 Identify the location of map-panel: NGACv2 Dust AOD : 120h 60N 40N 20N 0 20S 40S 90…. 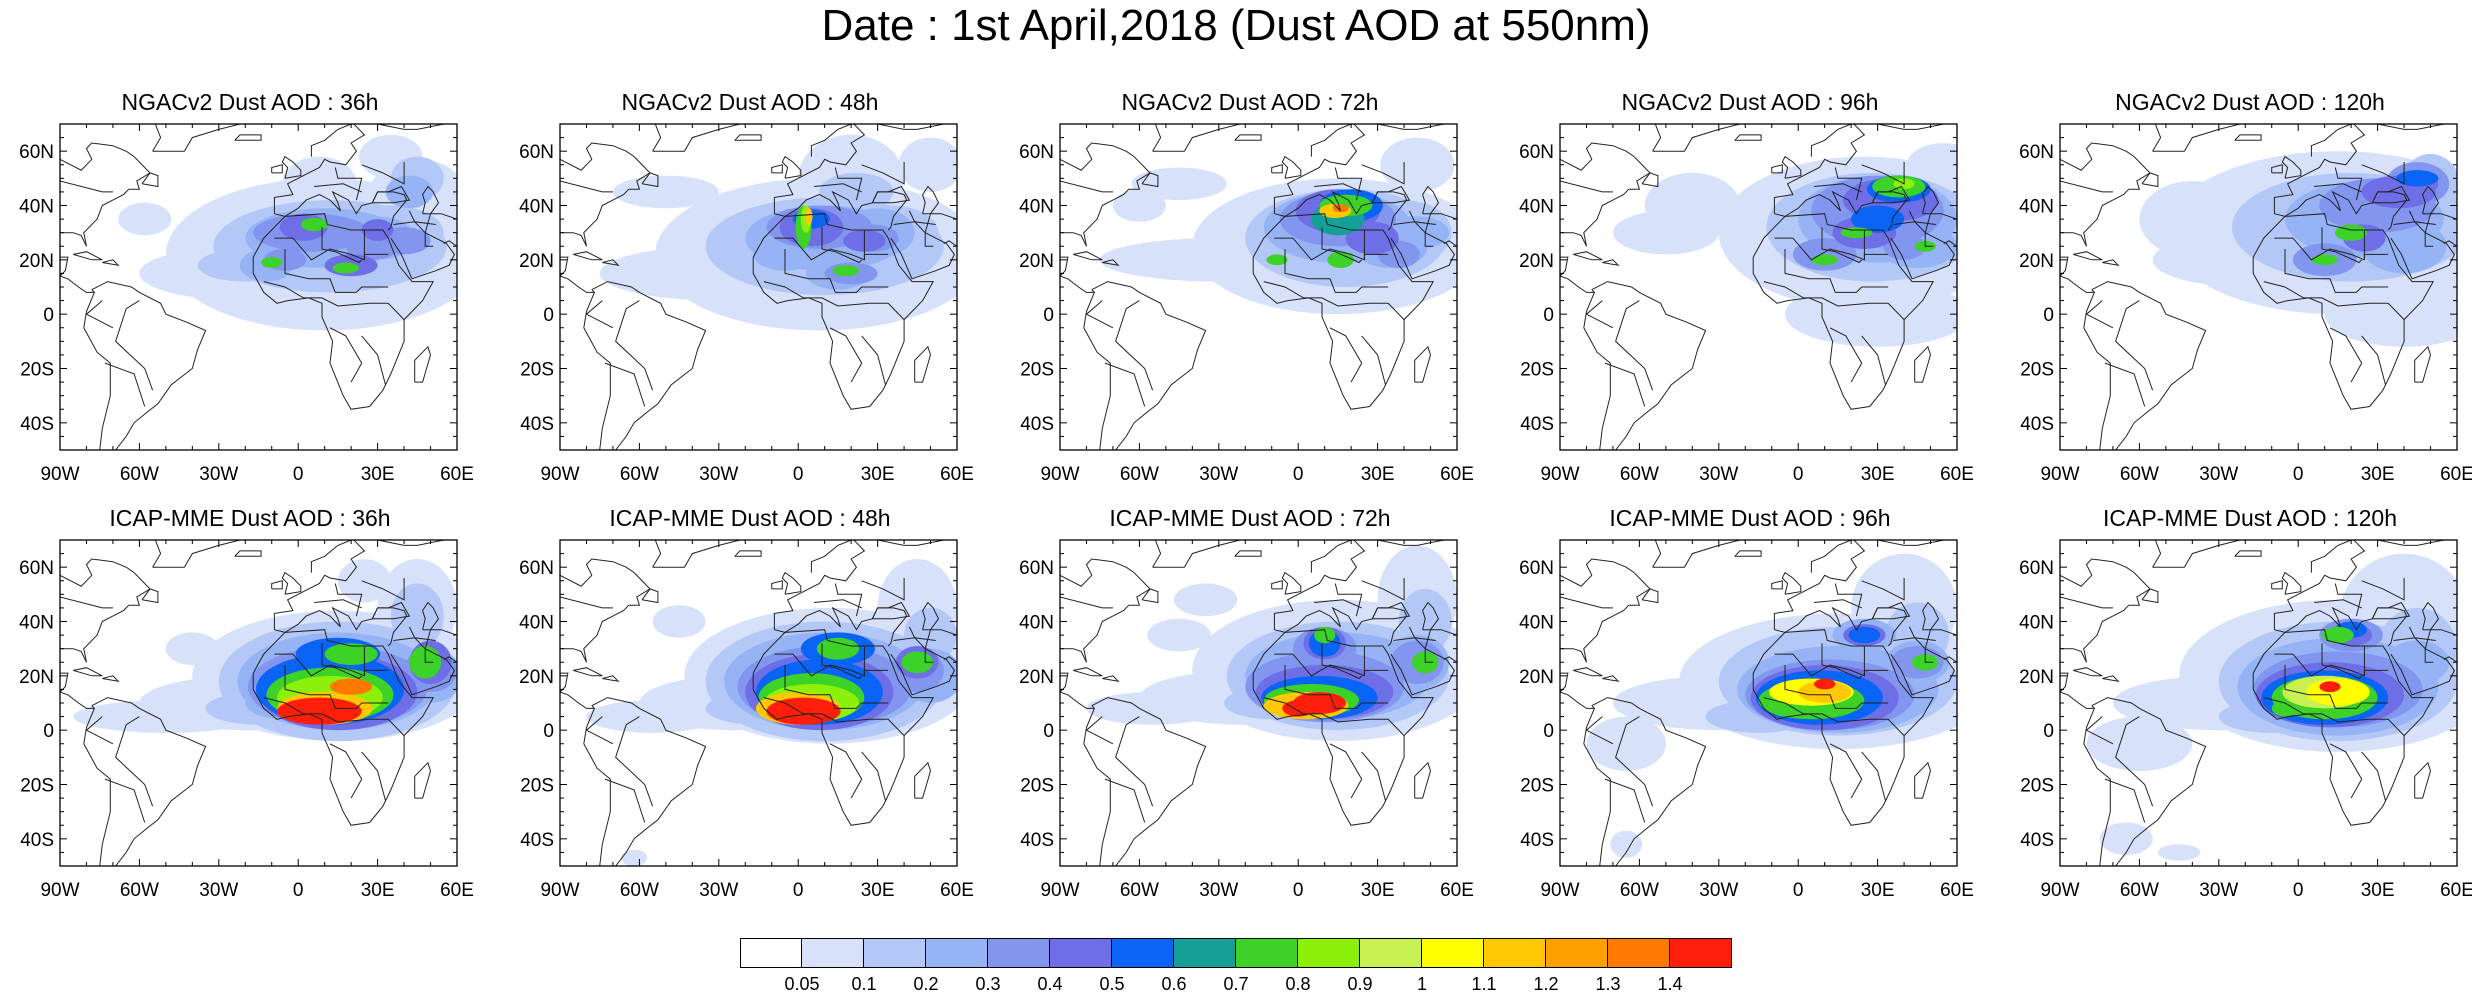
(2236, 308).